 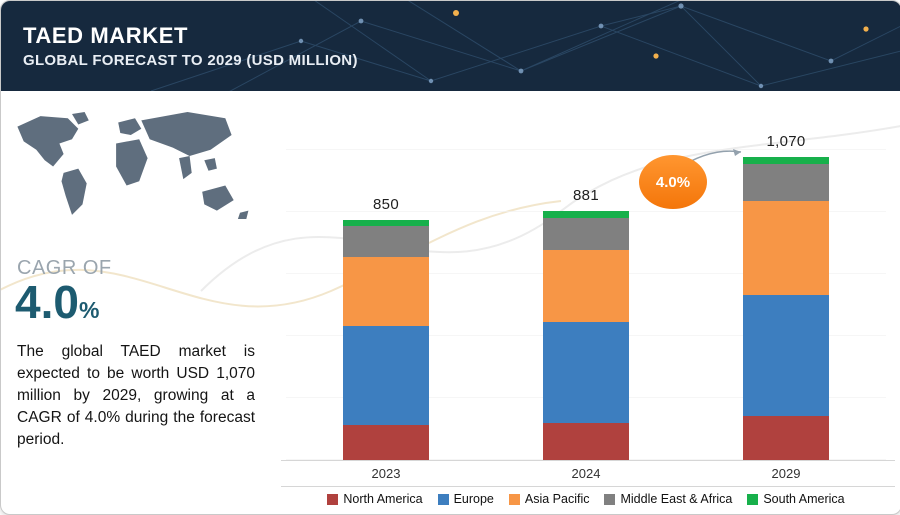 I want to click on x-axis-label: 2023, so click(x=386, y=473).